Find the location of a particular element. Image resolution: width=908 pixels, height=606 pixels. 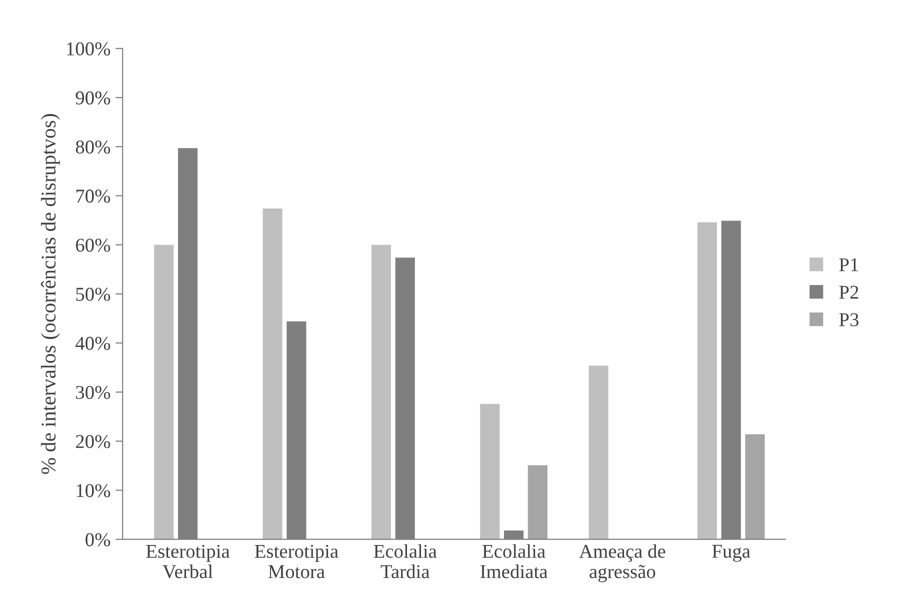

y-tick-label: 90% is located at coordinates (93, 98).